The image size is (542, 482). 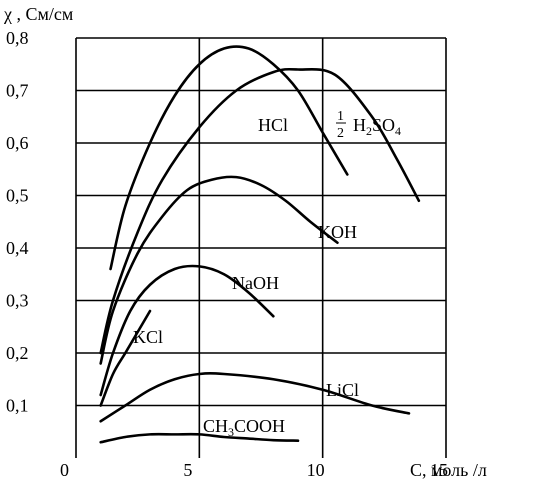 What do you see at coordinates (17, 353) in the screenshot?
I see `y-tick-label: 0,2` at bounding box center [17, 353].